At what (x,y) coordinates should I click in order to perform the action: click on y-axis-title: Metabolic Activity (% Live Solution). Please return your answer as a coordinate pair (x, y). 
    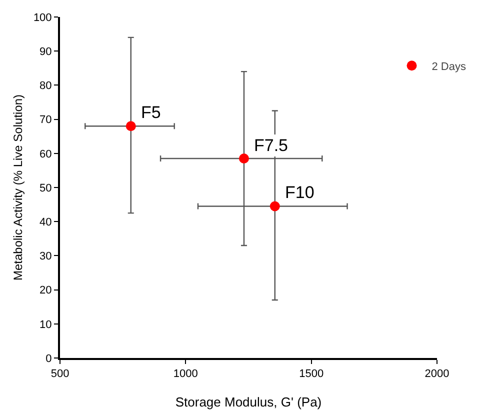
    Looking at the image, I should click on (18, 187).